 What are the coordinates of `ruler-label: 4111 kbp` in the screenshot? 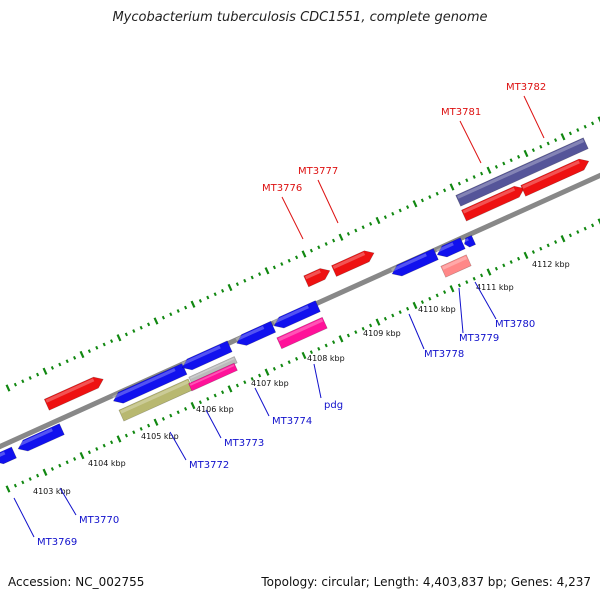 It's located at (495, 287).